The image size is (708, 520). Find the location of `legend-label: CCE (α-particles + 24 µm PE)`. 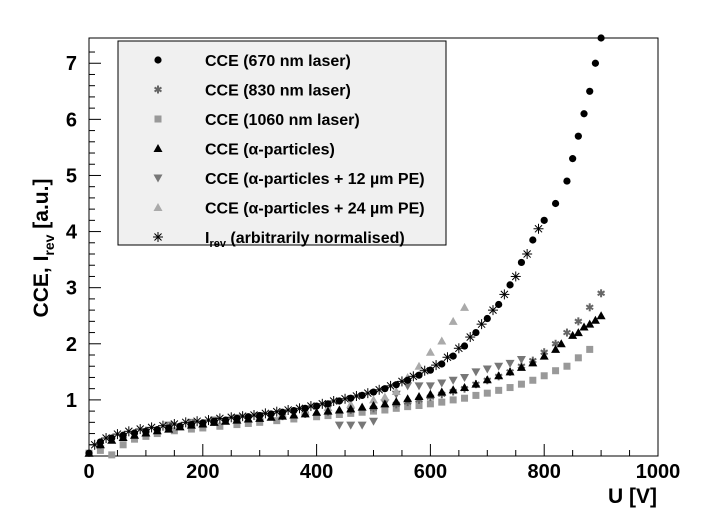

legend-label: CCE (α-particles + 24 µm PE) is located at coordinates (315, 209).